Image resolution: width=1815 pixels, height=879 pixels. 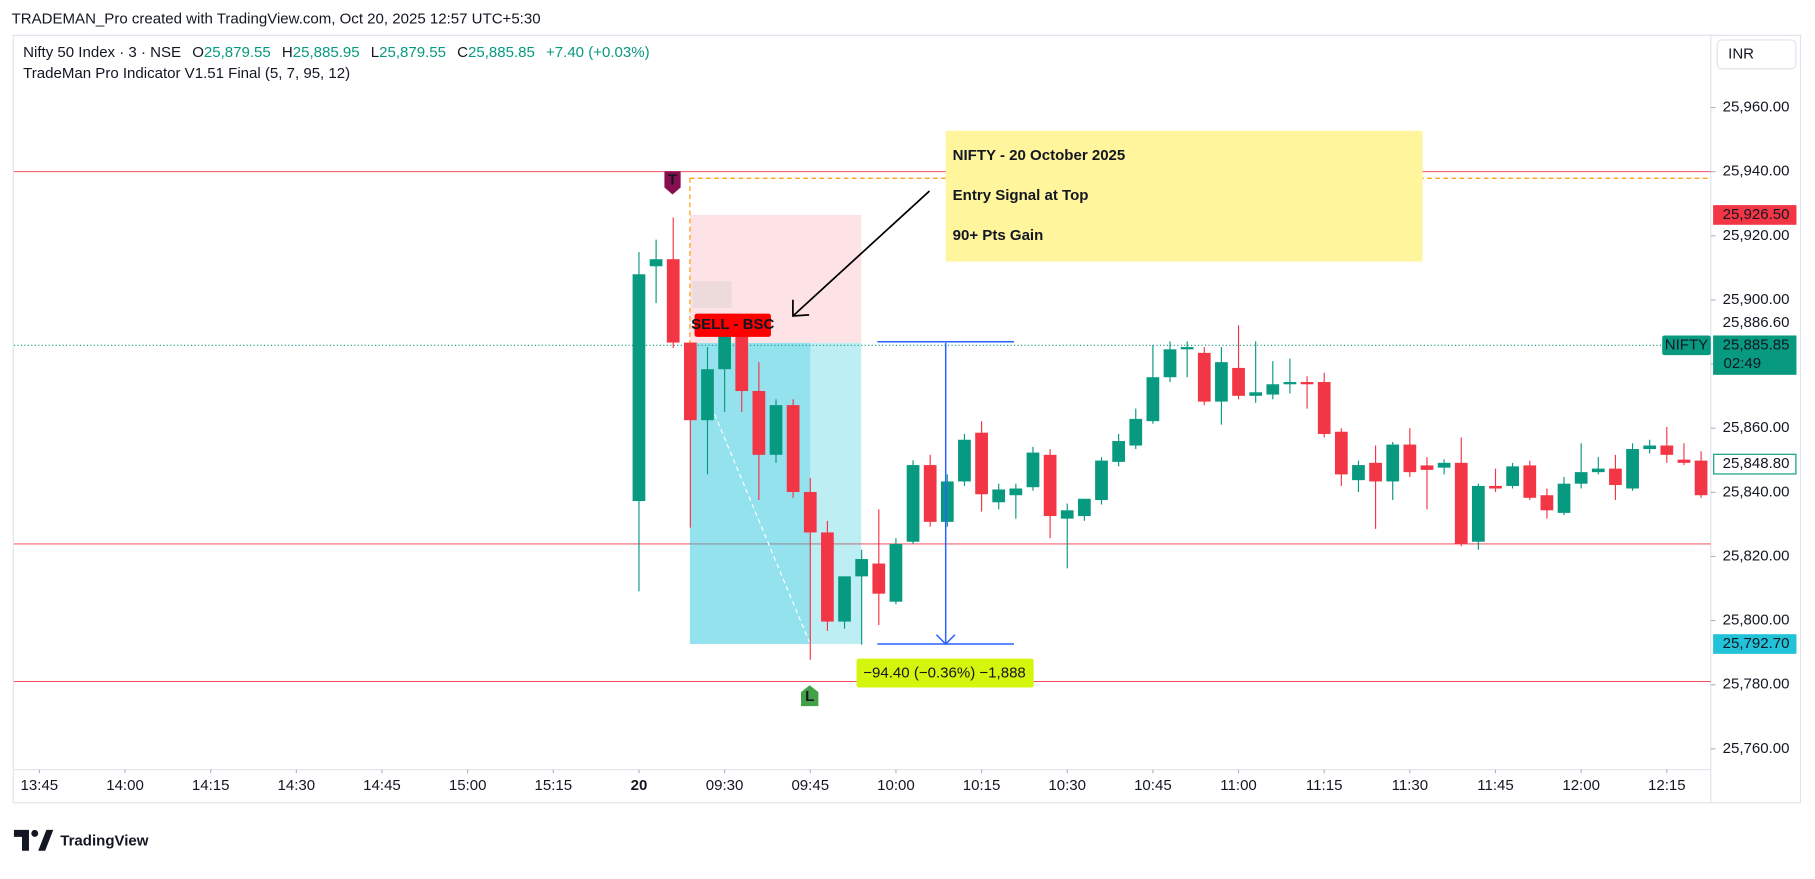 What do you see at coordinates (1756, 106) in the screenshot?
I see `y-tick-label: 25,960.00` at bounding box center [1756, 106].